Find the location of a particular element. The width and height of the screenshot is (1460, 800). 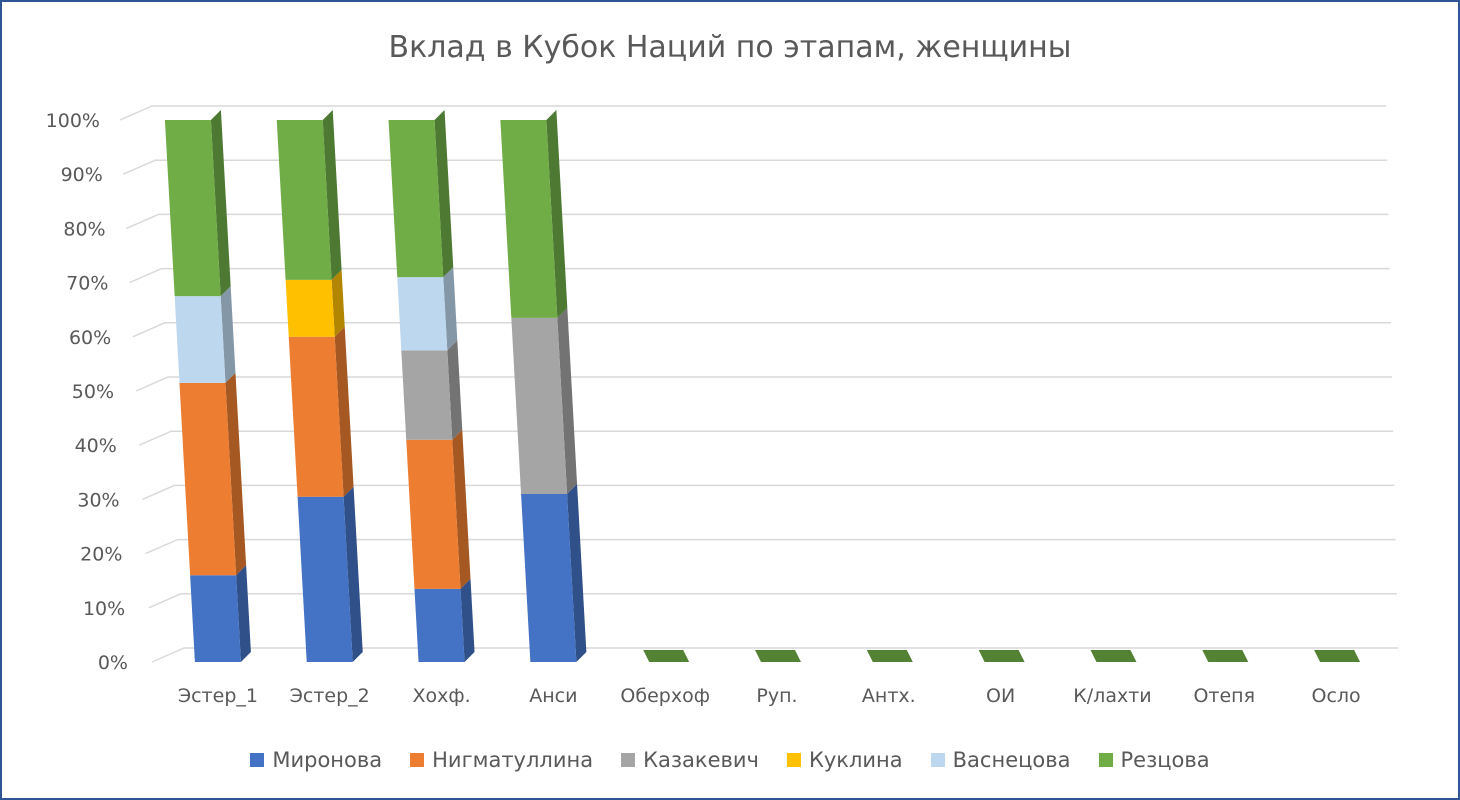

x-tick-label: Осло is located at coordinates (1336, 696).